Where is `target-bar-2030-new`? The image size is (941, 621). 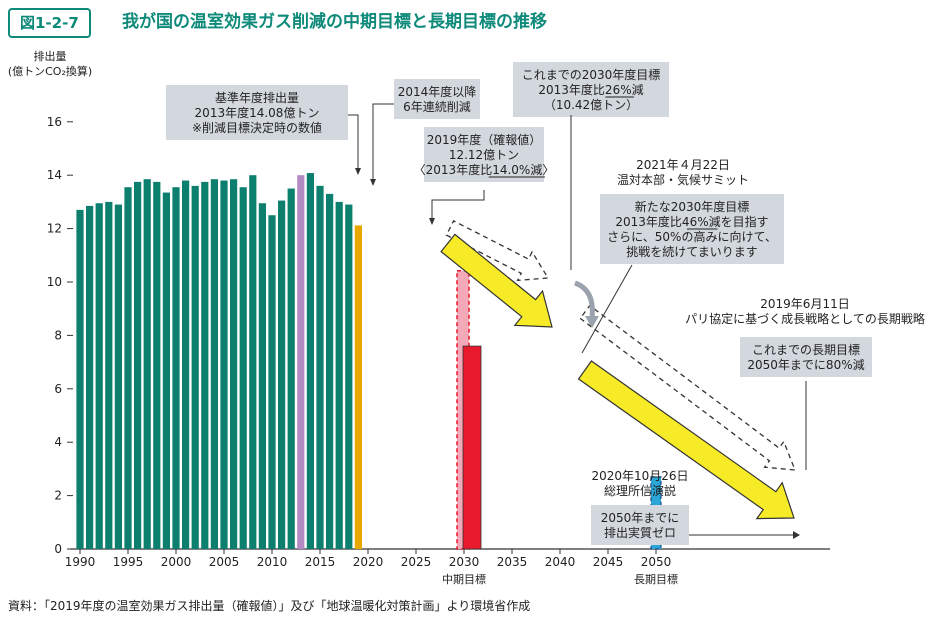 target-bar-2030-new is located at coordinates (472, 447).